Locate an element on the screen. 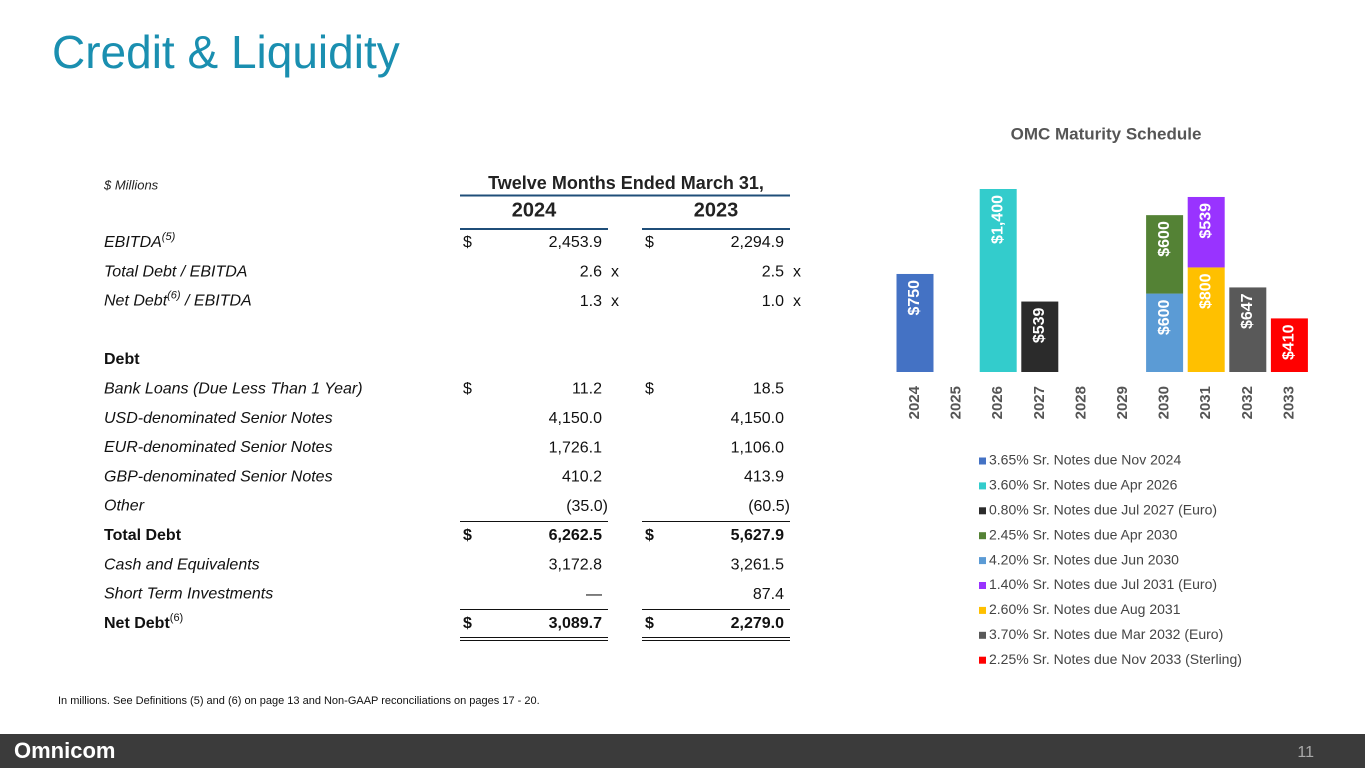  row-label-text: Cash and Equivalents is located at coordinates (182, 565).